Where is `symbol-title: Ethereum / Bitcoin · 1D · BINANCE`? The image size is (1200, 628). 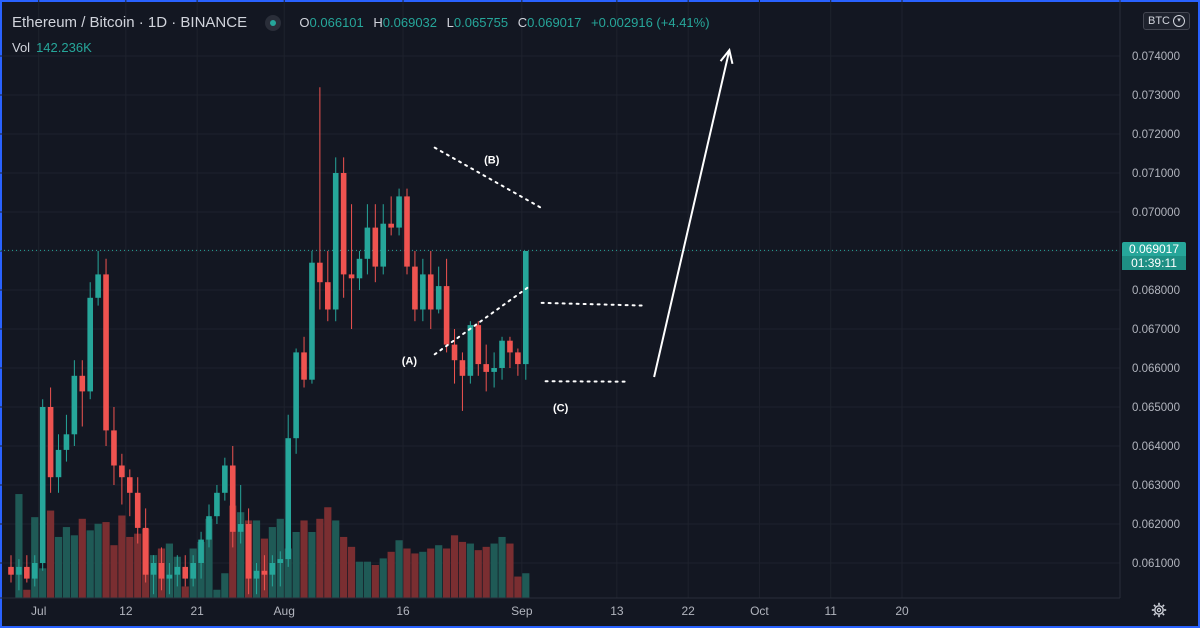
symbol-title: Ethereum / Bitcoin · 1D · BINANCE is located at coordinates (130, 22).